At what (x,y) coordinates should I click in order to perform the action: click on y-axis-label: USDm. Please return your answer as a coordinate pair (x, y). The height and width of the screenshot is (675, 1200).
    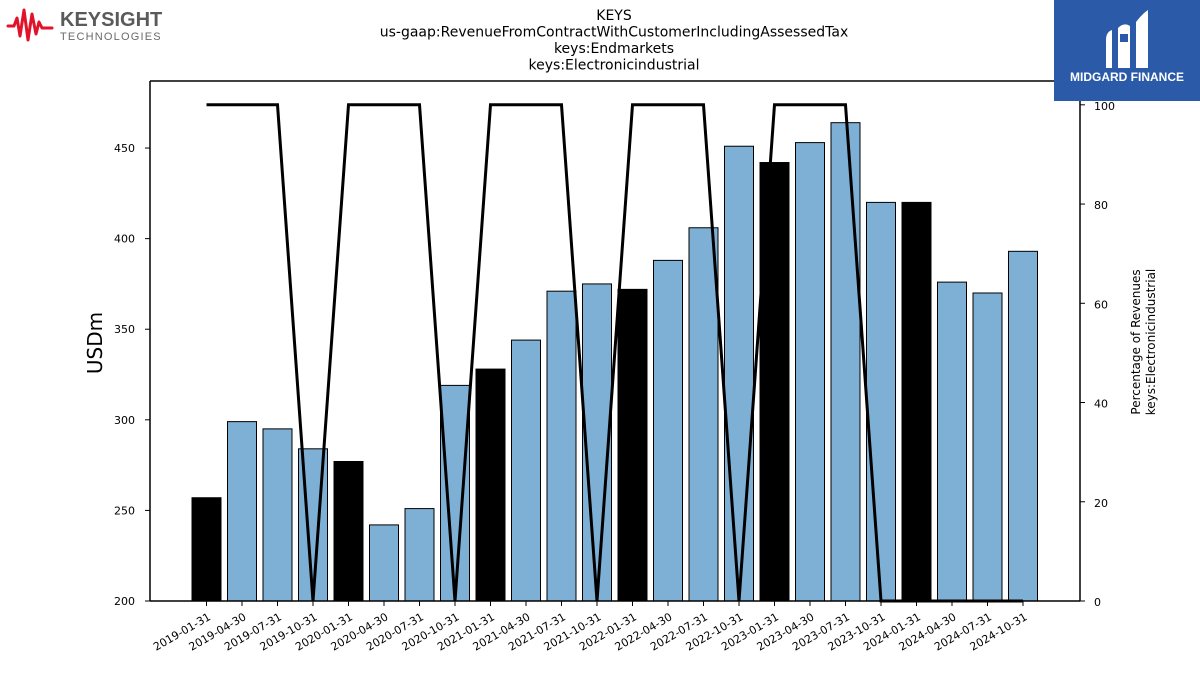
    Looking at the image, I should click on (95, 343).